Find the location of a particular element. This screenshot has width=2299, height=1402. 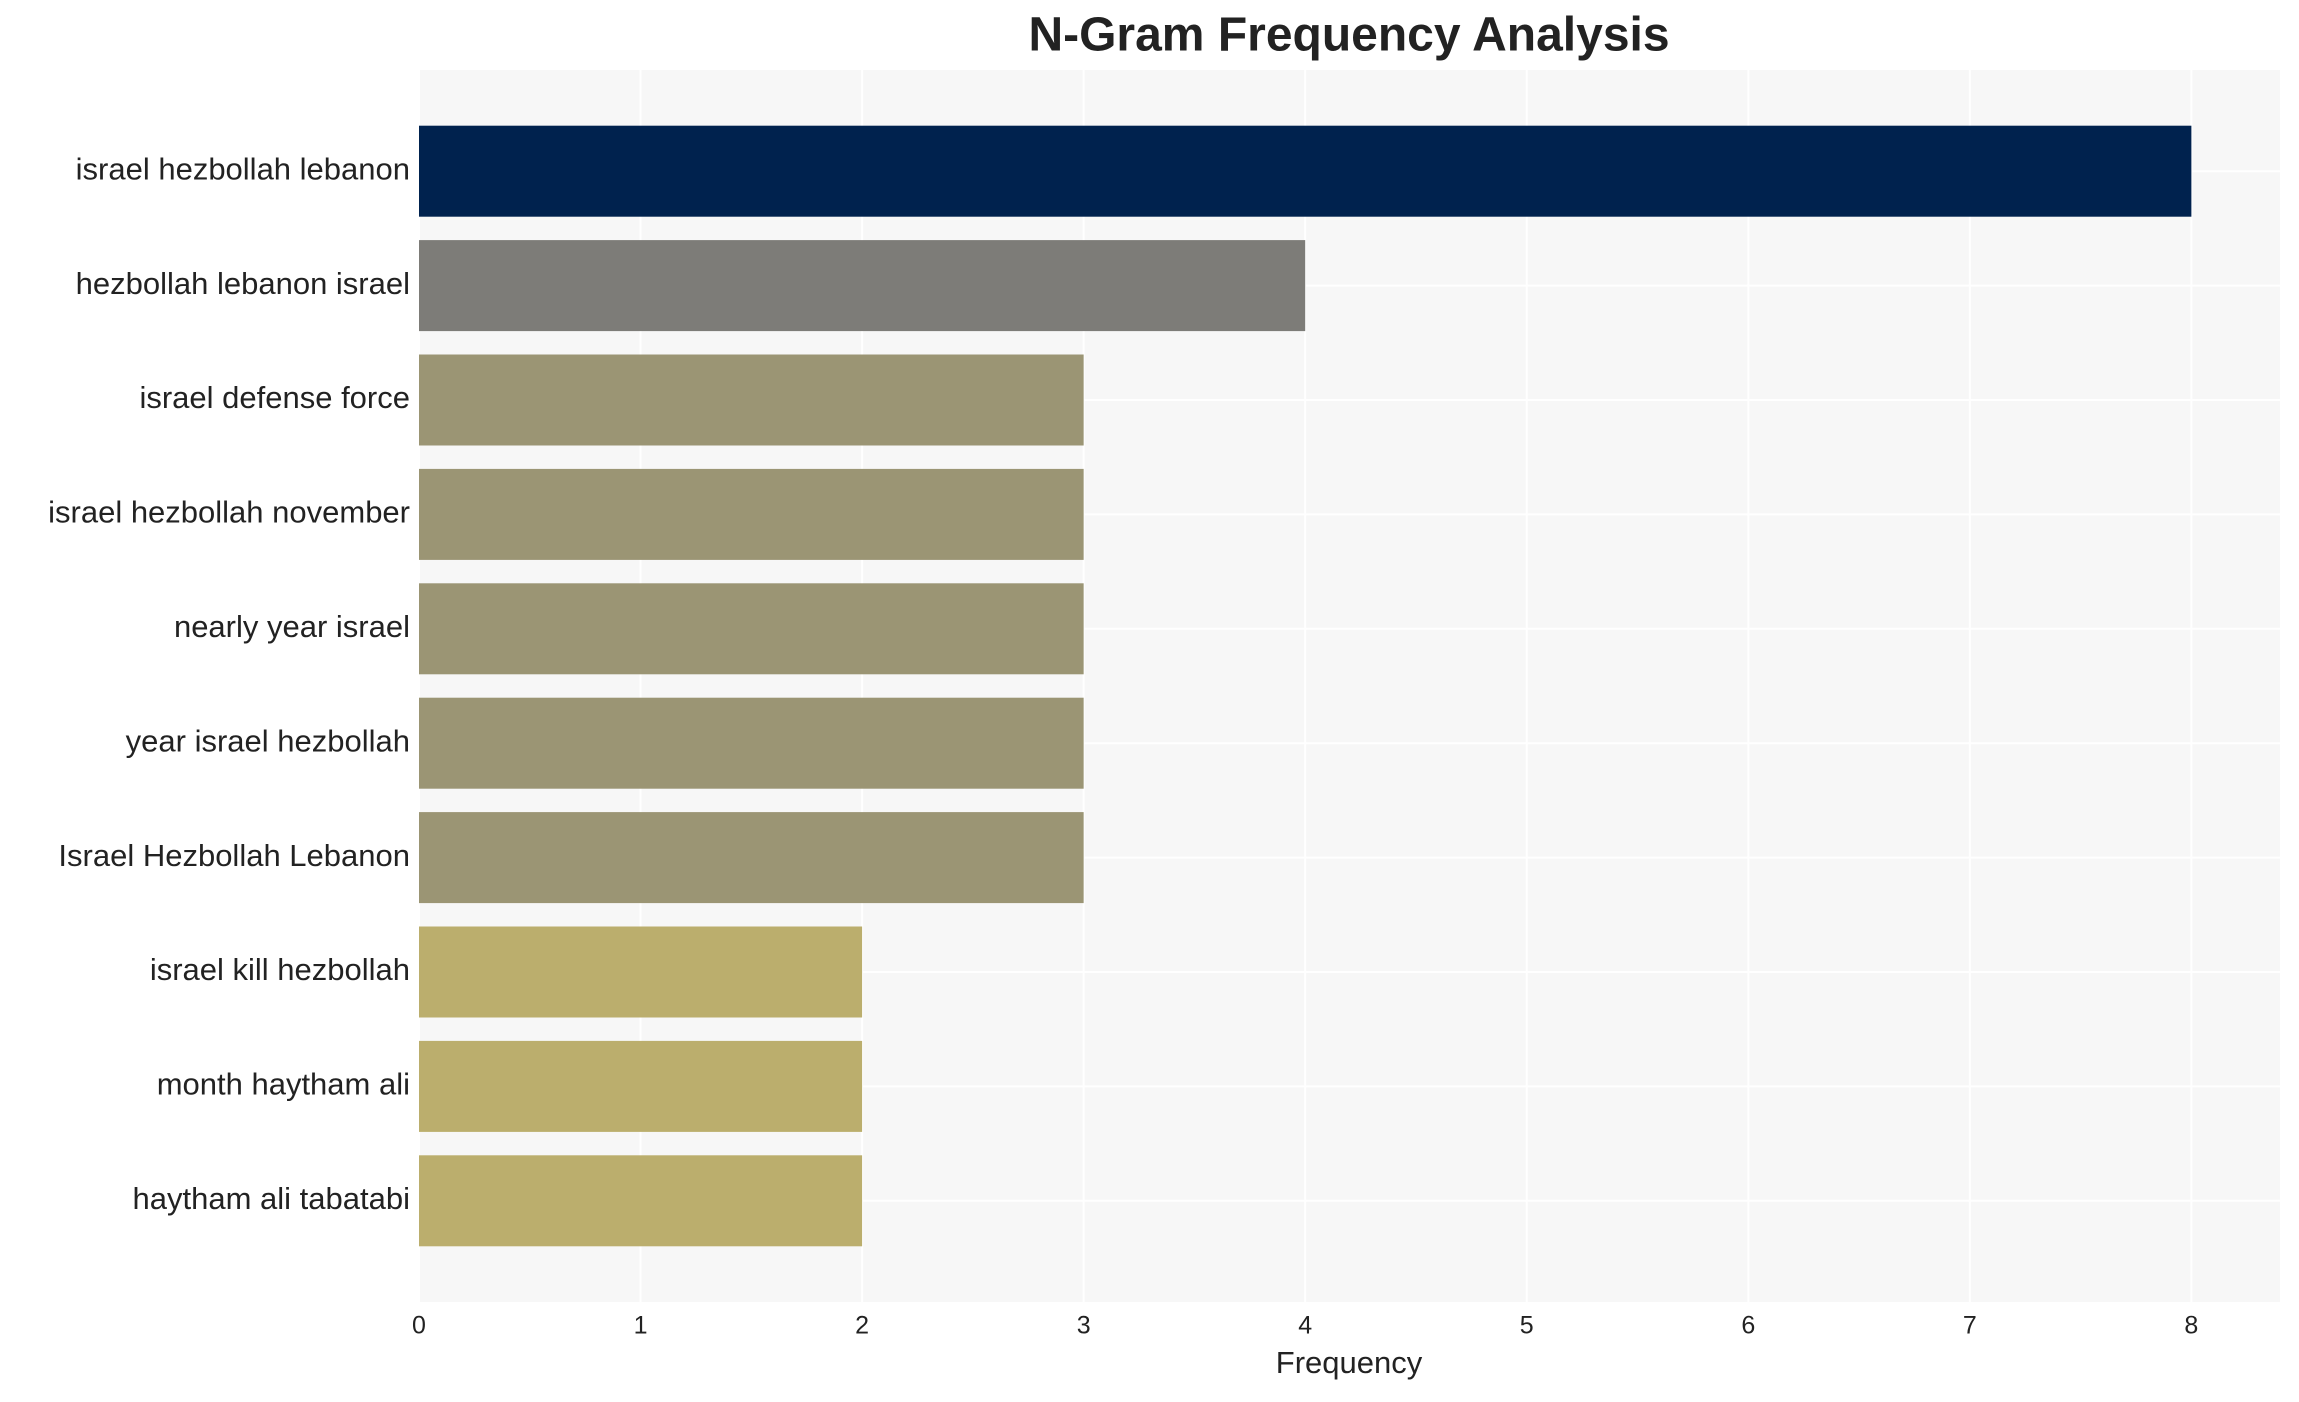

y-tick-label: israel hezbollah lebanon is located at coordinates (243, 168).